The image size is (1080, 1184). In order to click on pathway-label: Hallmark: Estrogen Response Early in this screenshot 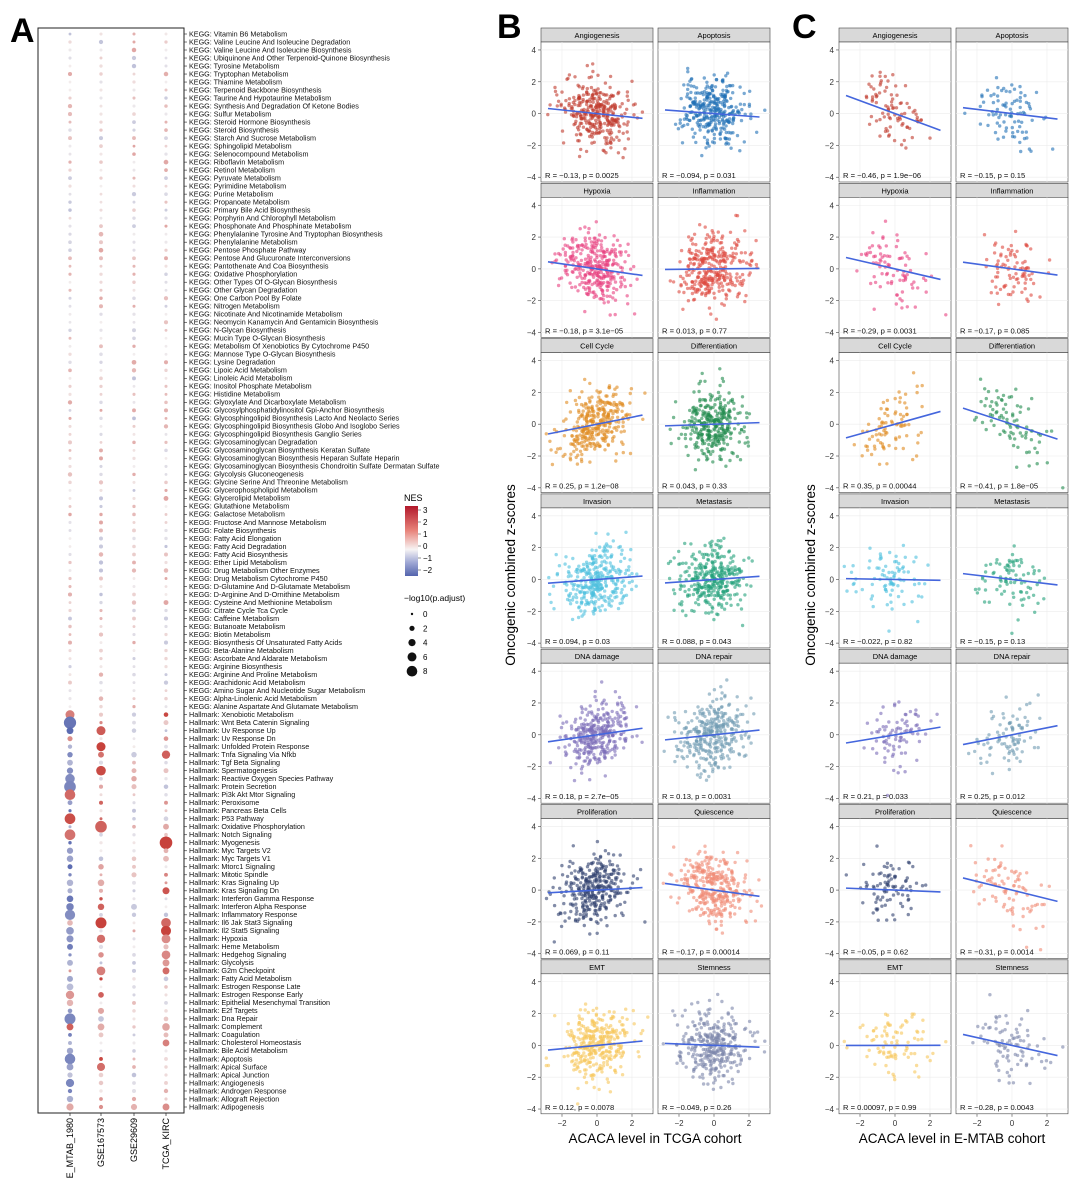, I will do `click(246, 994)`.